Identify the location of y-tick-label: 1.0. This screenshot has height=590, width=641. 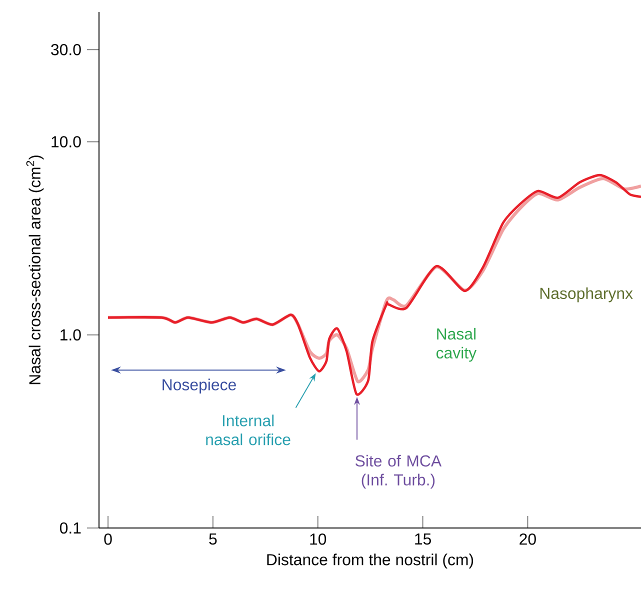
(70, 335).